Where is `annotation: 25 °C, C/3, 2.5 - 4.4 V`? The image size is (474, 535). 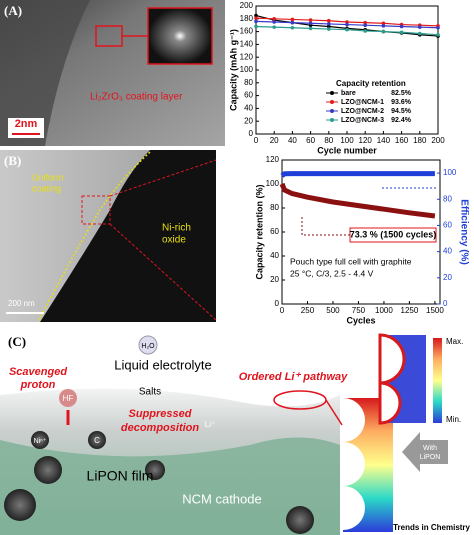 annotation: 25 °C, C/3, 2.5 - 4.4 V is located at coordinates (332, 273).